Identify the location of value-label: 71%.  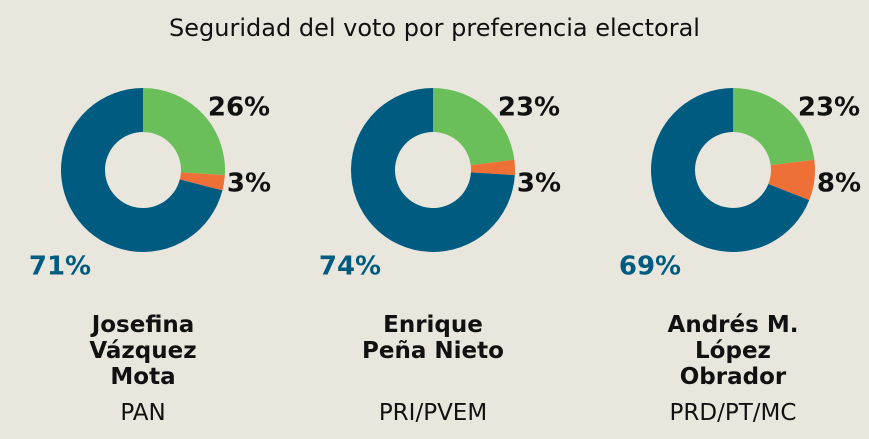
(60, 267).